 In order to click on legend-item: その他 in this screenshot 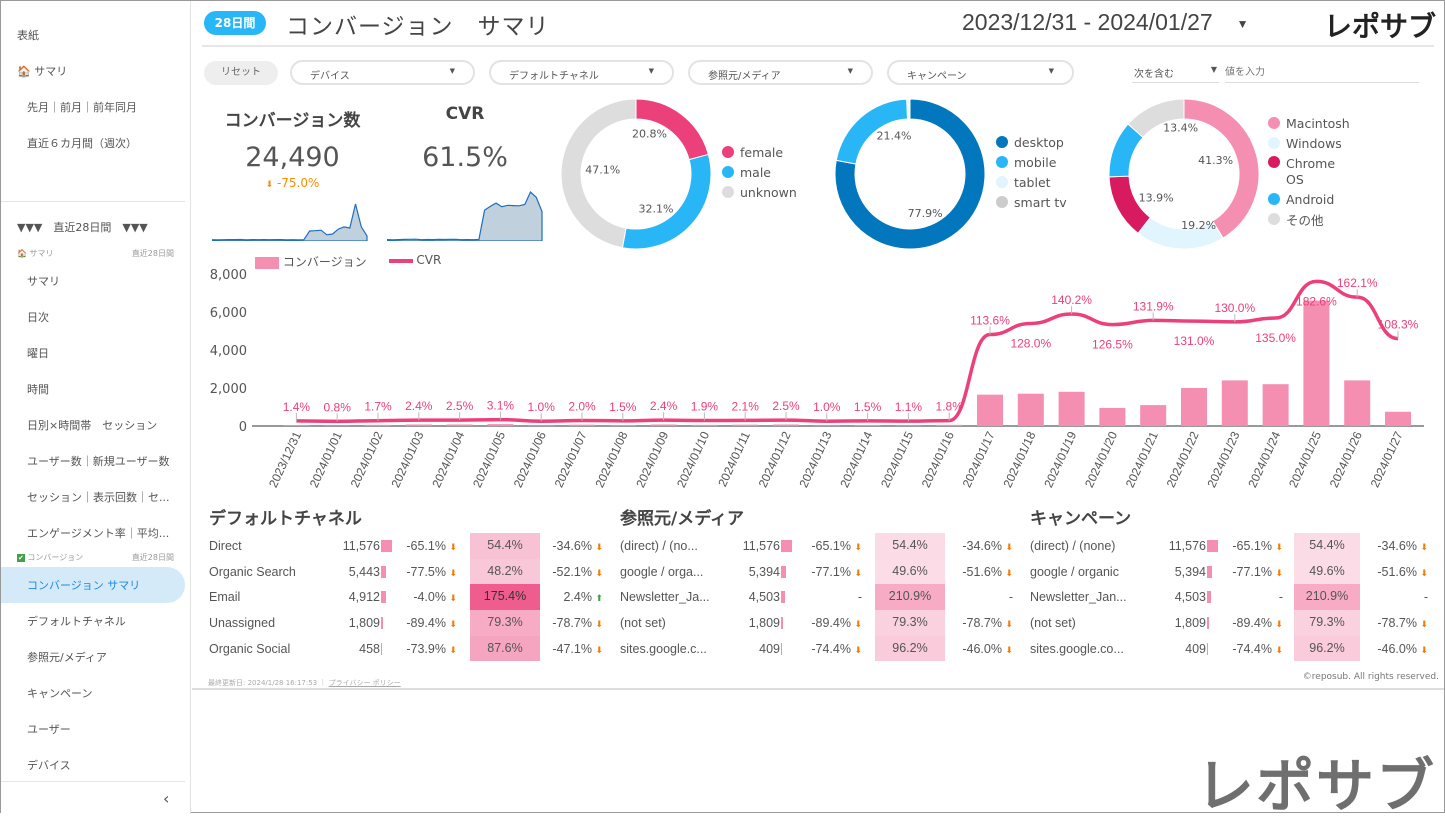, I will do `click(1309, 219)`.